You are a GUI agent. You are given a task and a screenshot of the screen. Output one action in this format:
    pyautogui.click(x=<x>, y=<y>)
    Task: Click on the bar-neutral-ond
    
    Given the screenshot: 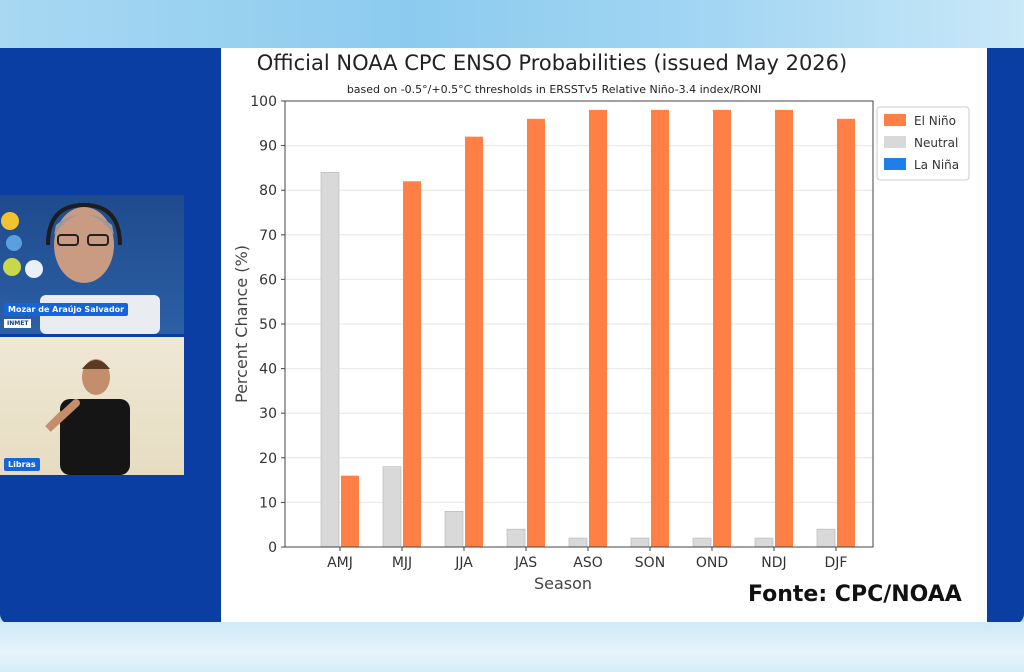 What is the action you would take?
    pyautogui.click(x=702, y=542)
    